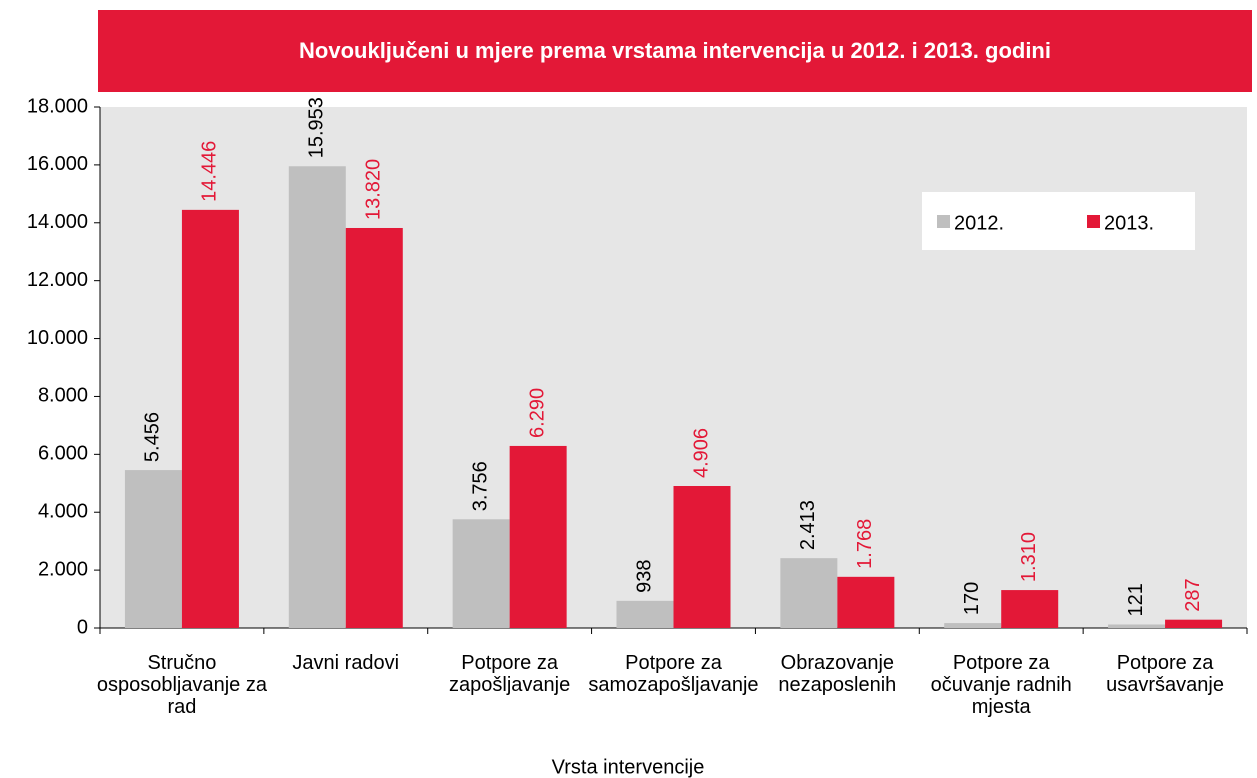 The image size is (1257, 778). Describe the element at coordinates (57, 222) in the screenshot. I see `y-tick-label: 14.000` at that location.